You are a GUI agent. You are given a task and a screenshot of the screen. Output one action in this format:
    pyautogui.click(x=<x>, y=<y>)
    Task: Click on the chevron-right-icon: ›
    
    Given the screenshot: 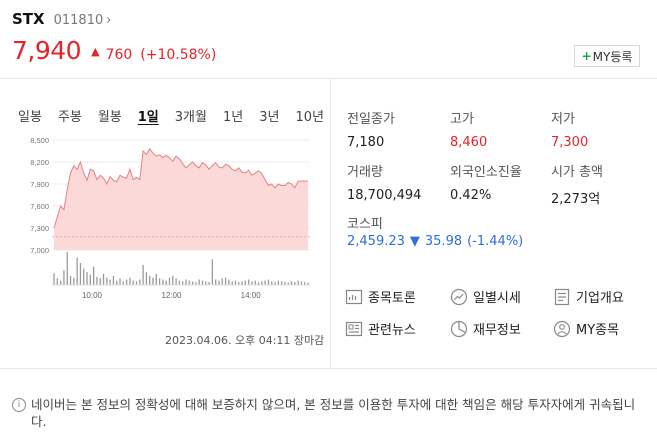 What is the action you would take?
    pyautogui.click(x=109, y=20)
    